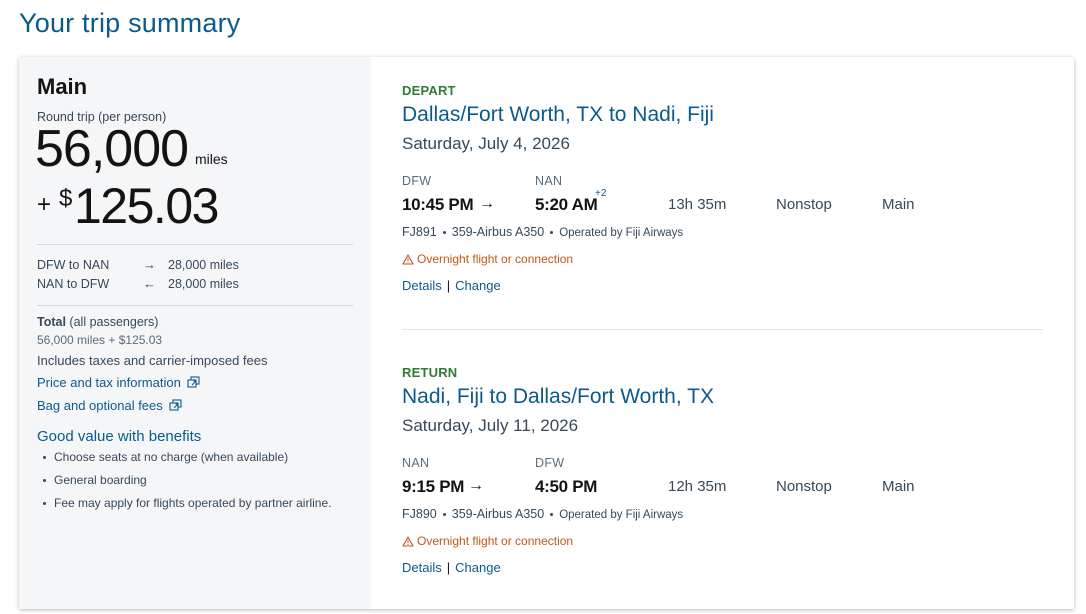 The image size is (1086, 614). I want to click on price-tax-info-label: Price and tax information, so click(109, 382).